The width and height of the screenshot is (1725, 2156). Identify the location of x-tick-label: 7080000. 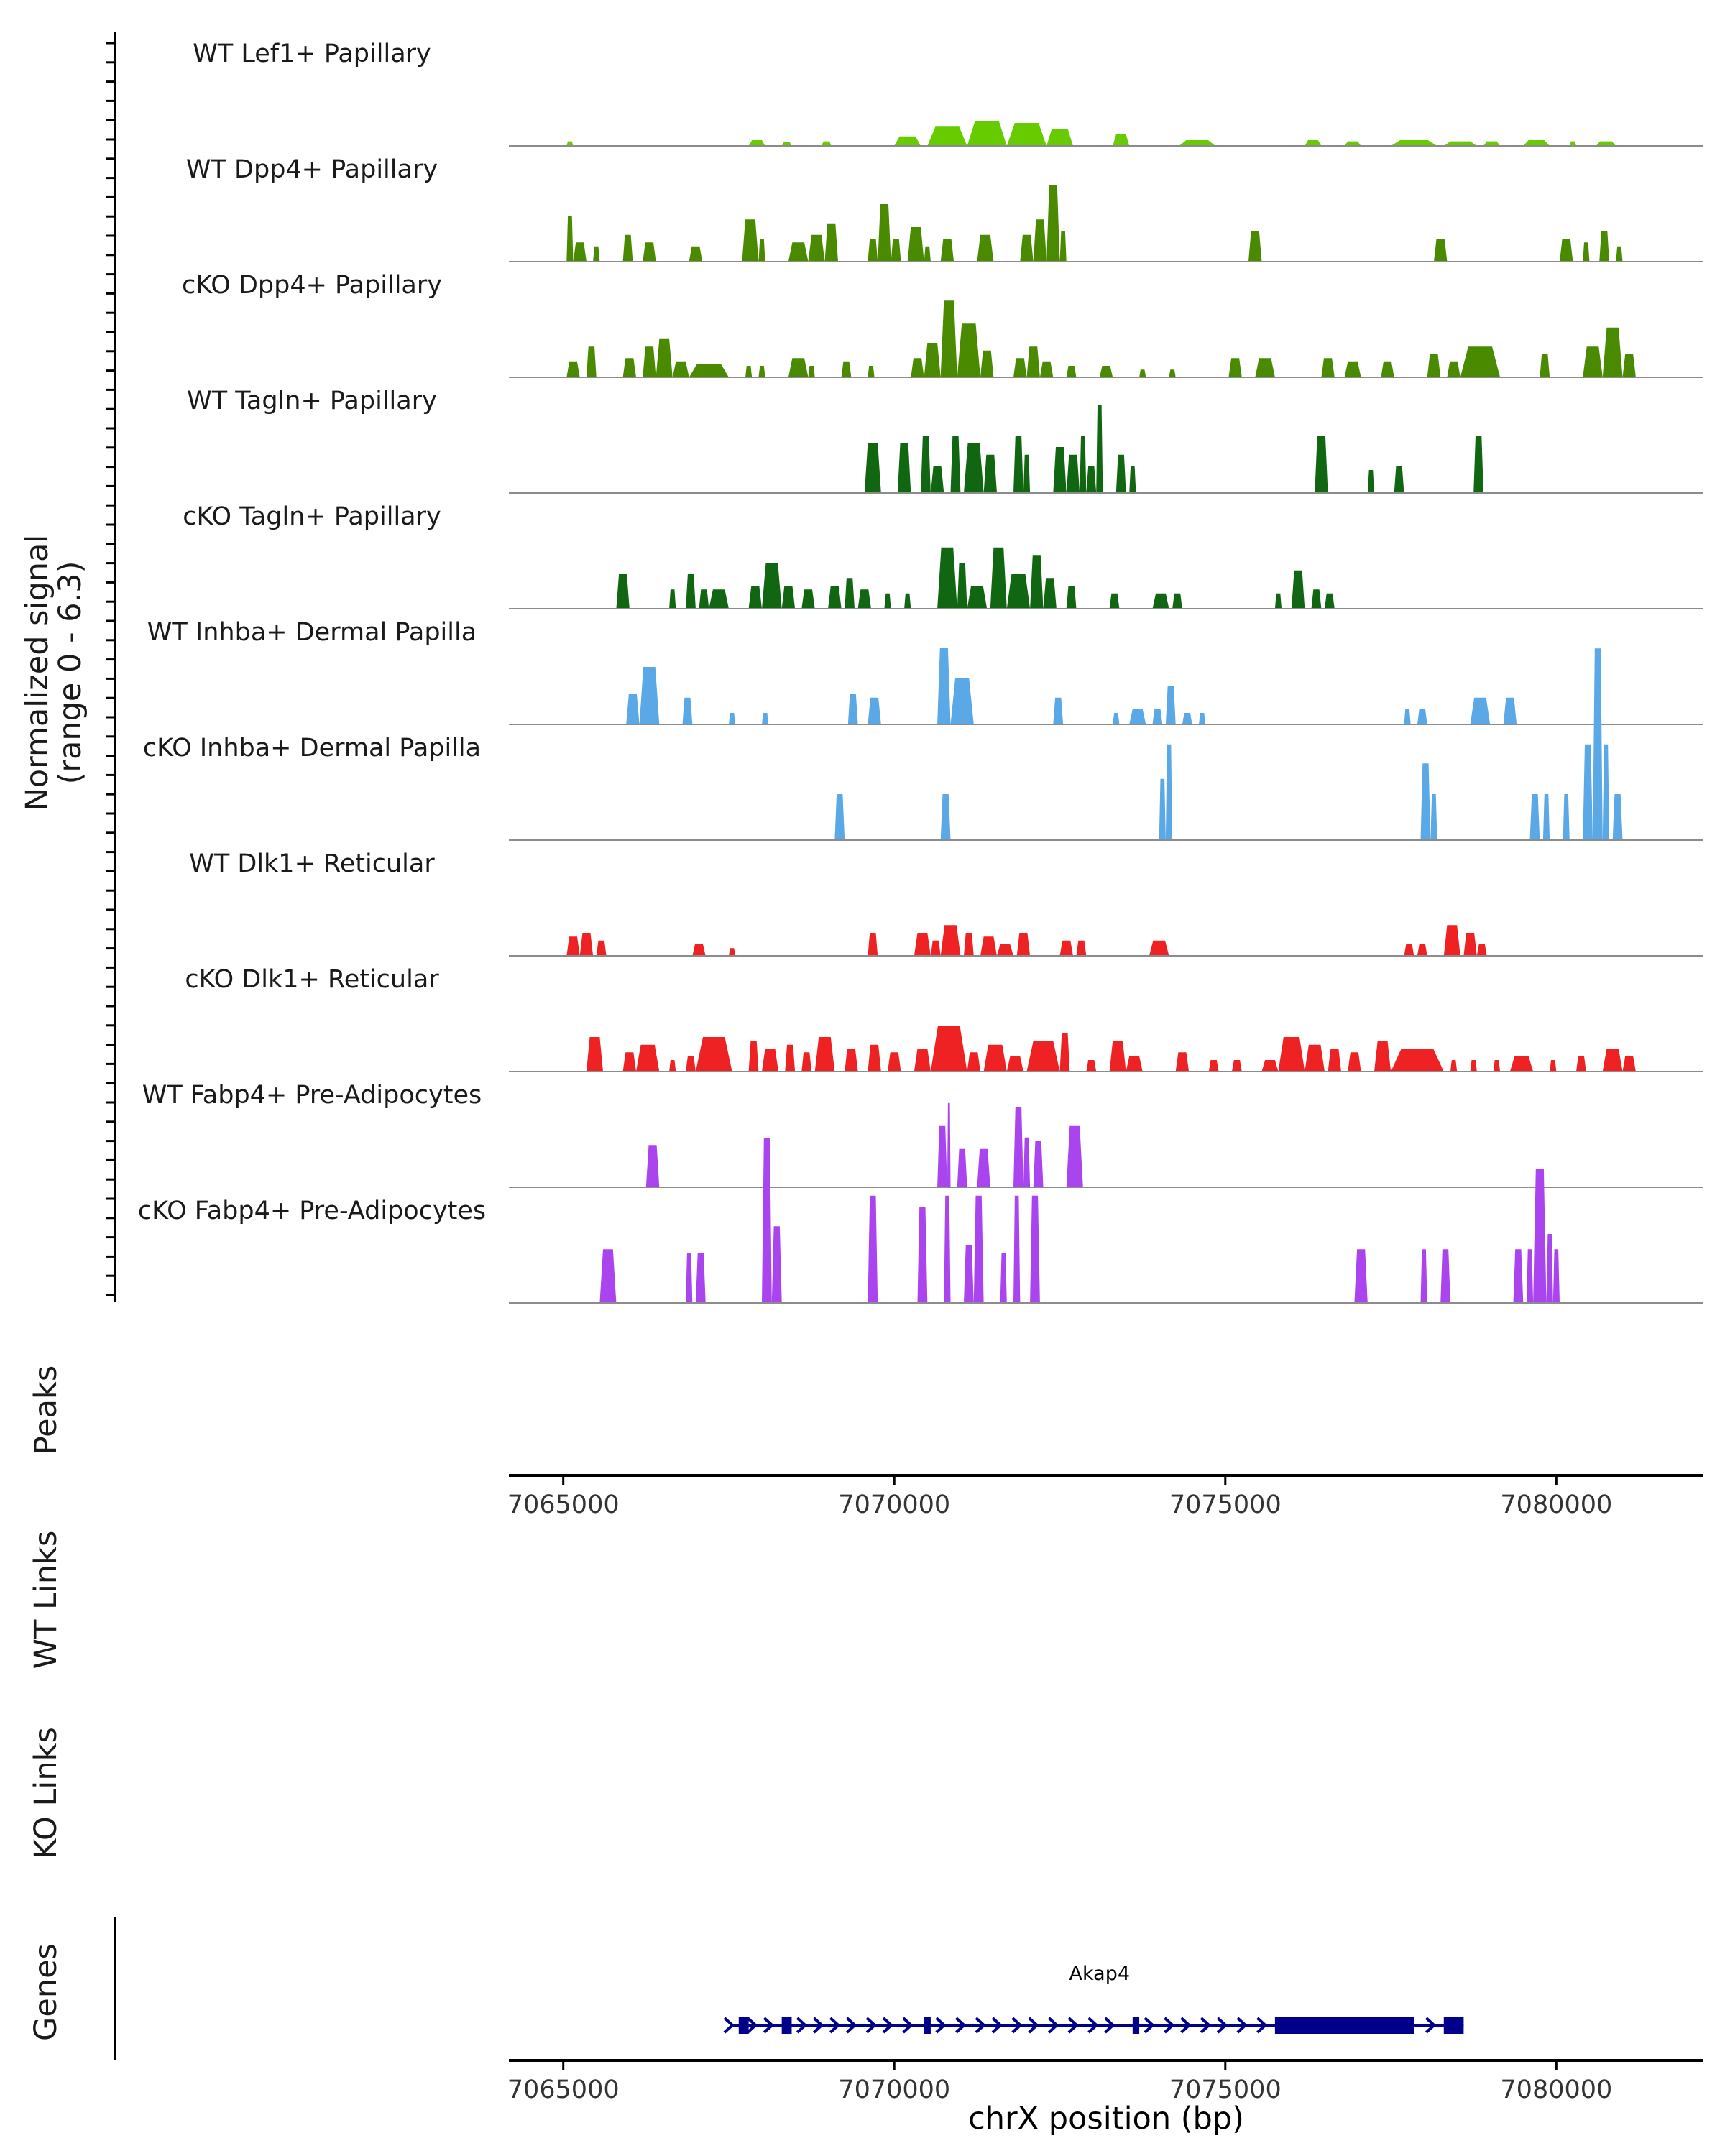
(1556, 2090).